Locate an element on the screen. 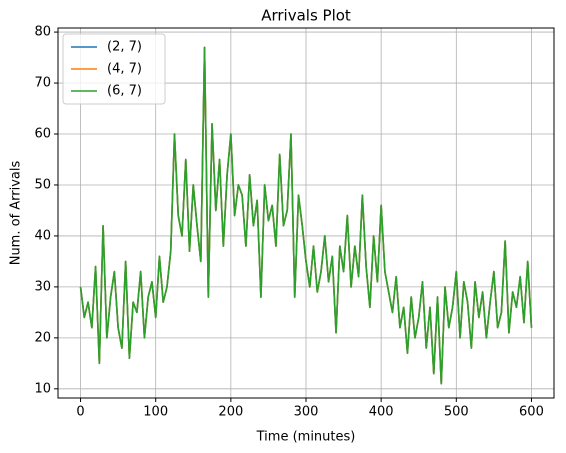 This screenshot has width=566, height=453. chart-title: Arrivals Plot is located at coordinates (306, 16).